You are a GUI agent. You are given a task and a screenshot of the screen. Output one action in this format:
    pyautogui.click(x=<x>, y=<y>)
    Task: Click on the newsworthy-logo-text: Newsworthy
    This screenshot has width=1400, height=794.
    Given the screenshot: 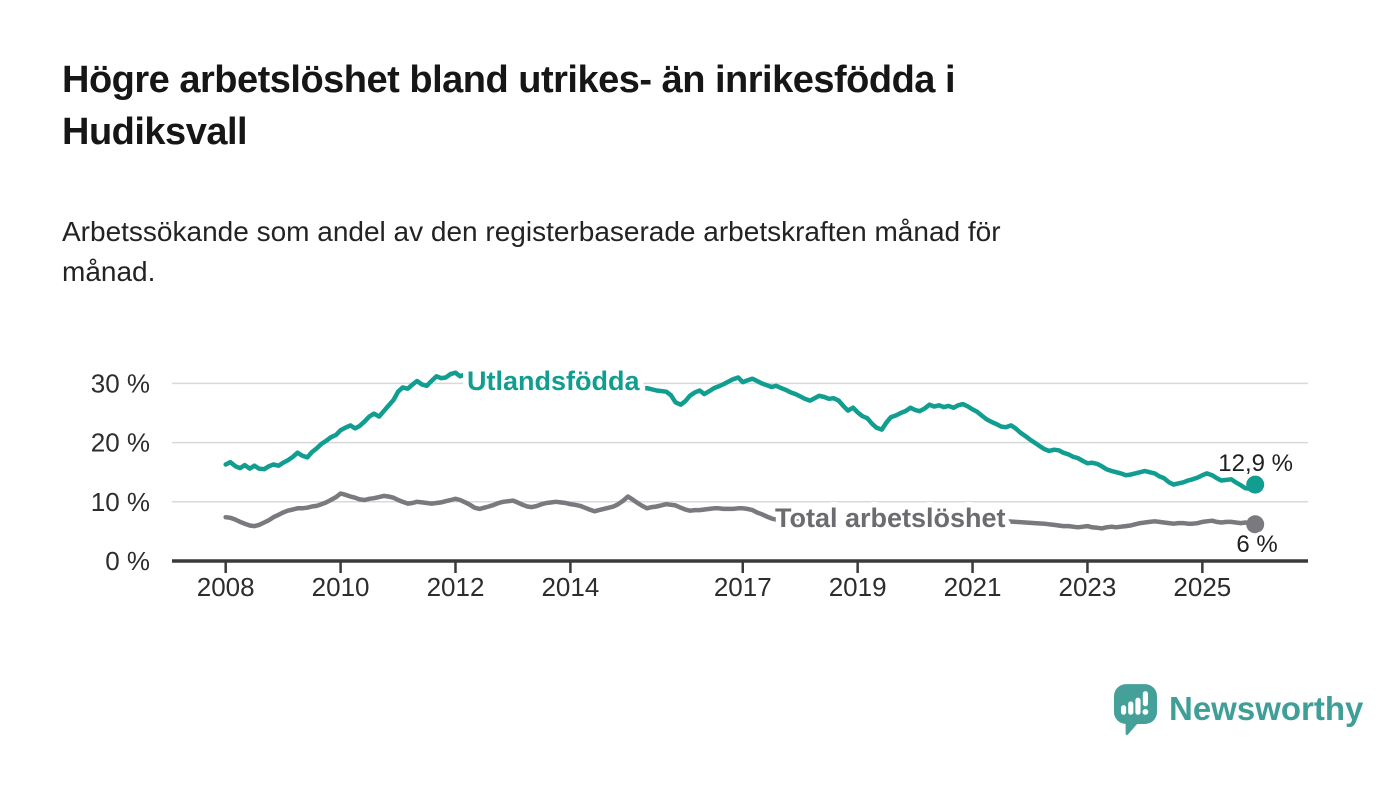 What is the action you would take?
    pyautogui.click(x=1266, y=708)
    